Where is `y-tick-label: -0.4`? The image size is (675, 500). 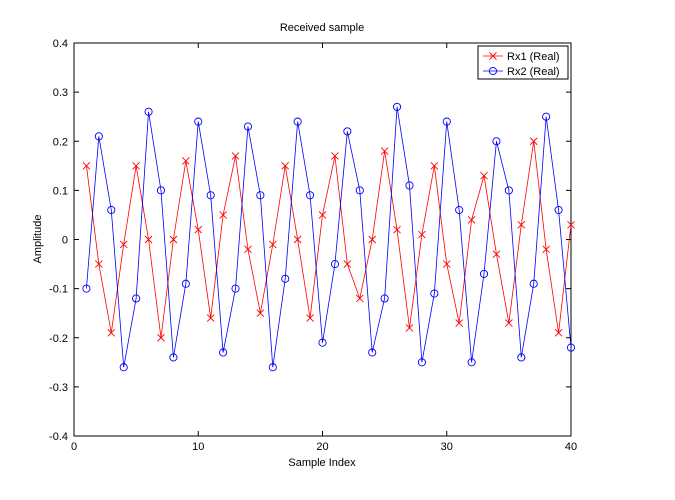
y-tick-label: -0.4 is located at coordinates (58, 437).